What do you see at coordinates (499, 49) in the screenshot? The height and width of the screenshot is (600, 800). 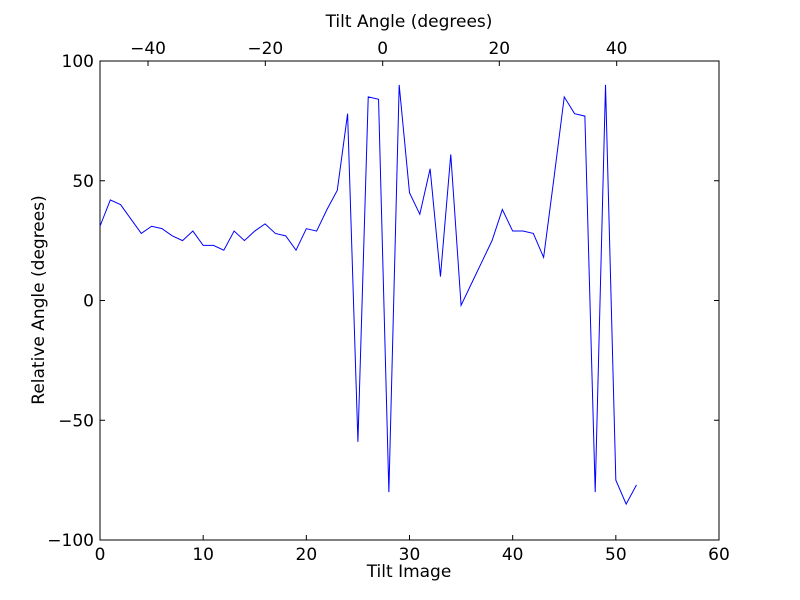 I see `top-x-tick-label: 20` at bounding box center [499, 49].